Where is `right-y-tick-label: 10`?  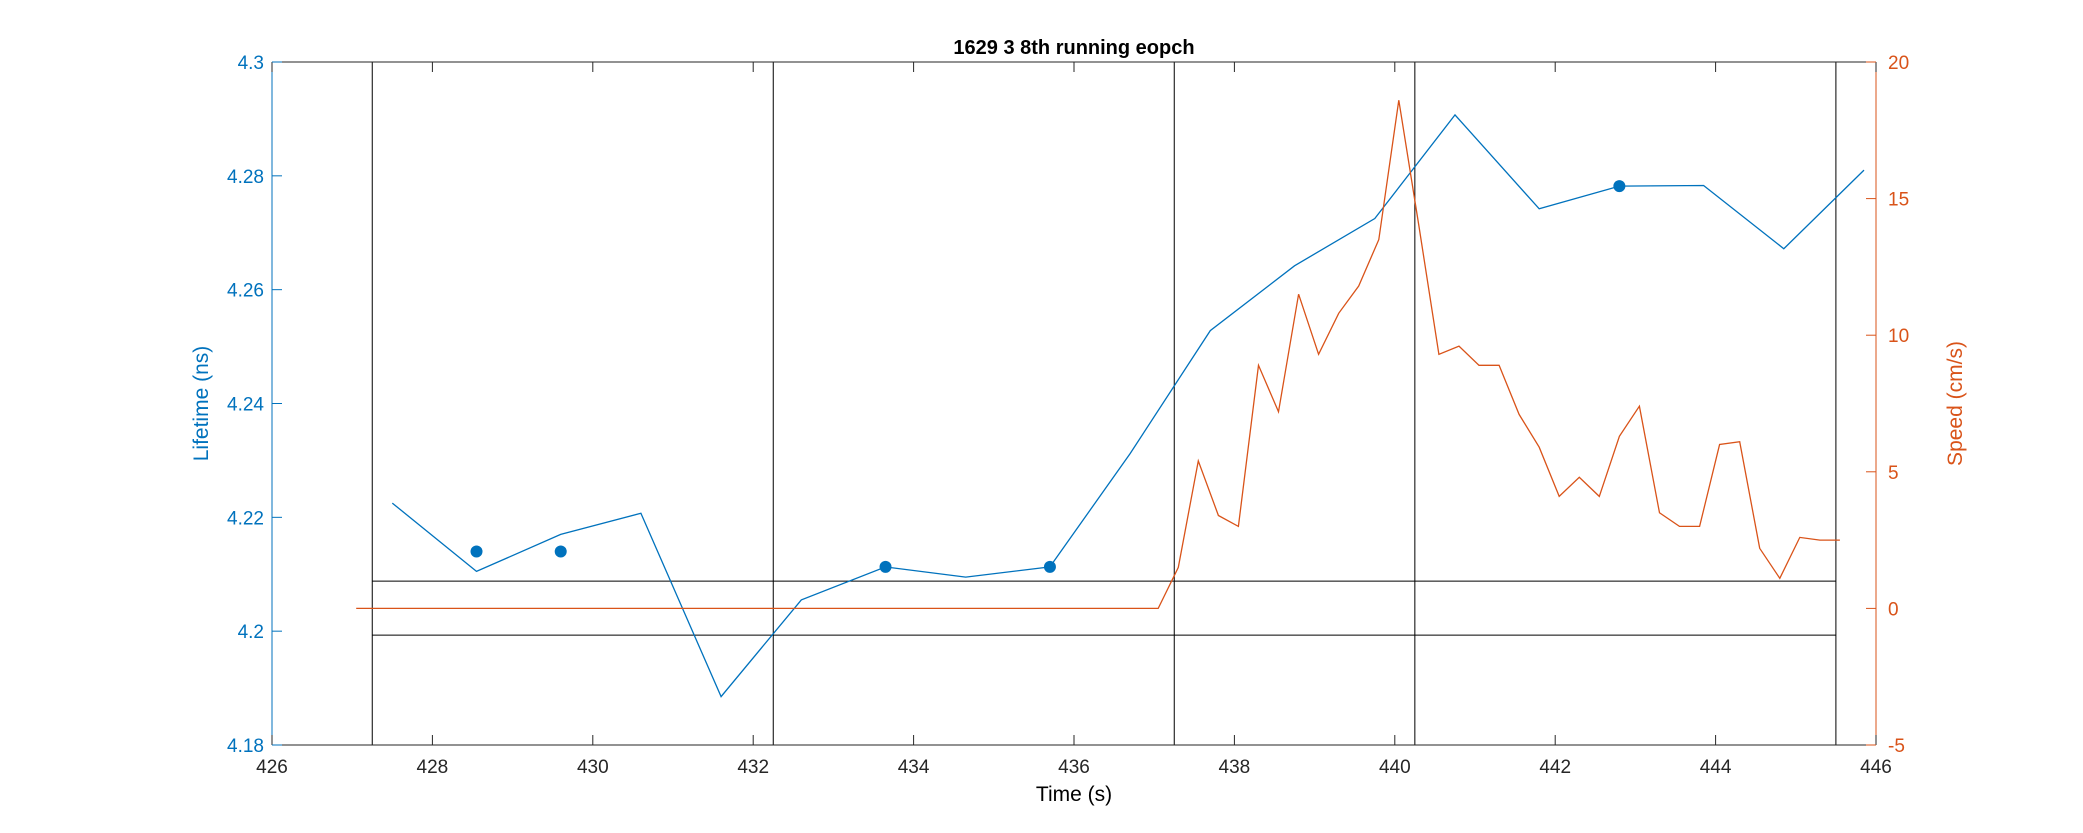 right-y-tick-label: 10 is located at coordinates (1898, 336).